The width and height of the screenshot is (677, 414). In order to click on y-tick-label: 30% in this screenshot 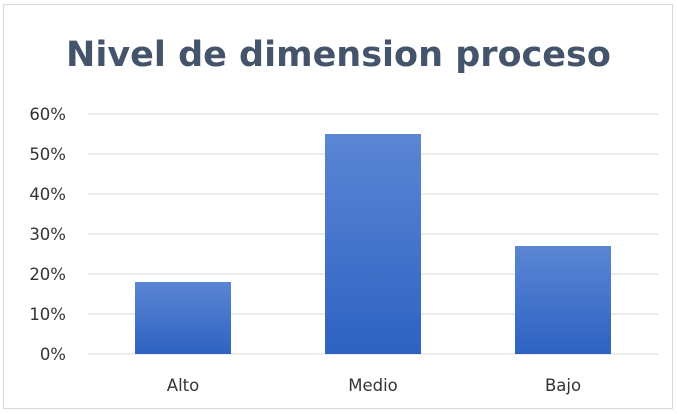, I will do `click(47, 234)`.